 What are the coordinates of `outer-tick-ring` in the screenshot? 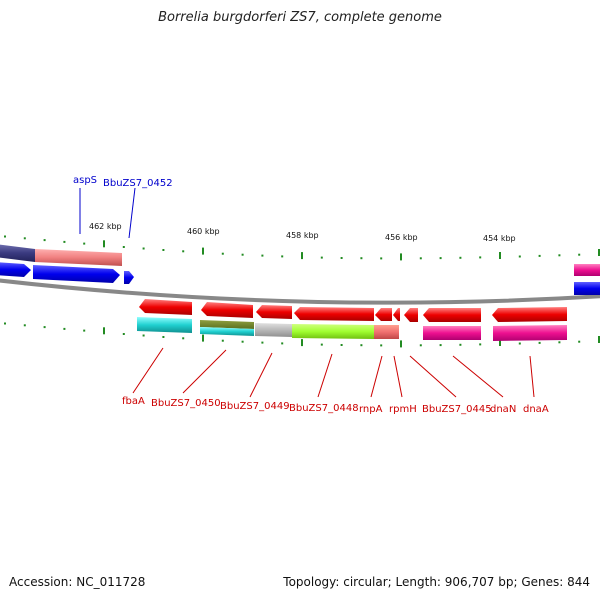 It's located at (302, 248).